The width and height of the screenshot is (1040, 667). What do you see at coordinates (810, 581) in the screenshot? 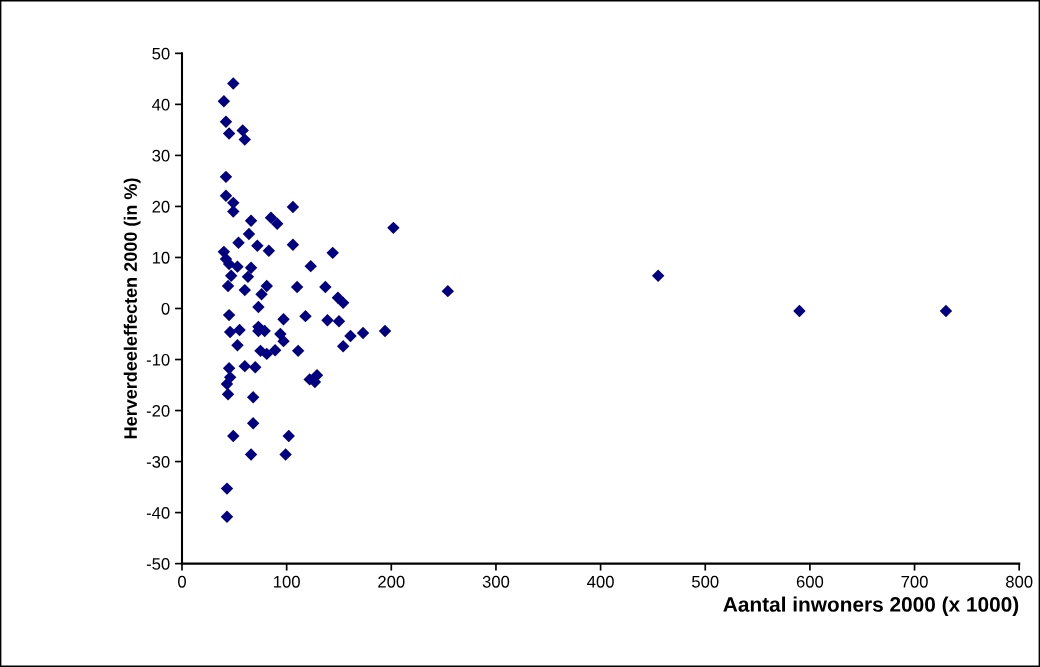
I see `x-tick-label: 600` at bounding box center [810, 581].